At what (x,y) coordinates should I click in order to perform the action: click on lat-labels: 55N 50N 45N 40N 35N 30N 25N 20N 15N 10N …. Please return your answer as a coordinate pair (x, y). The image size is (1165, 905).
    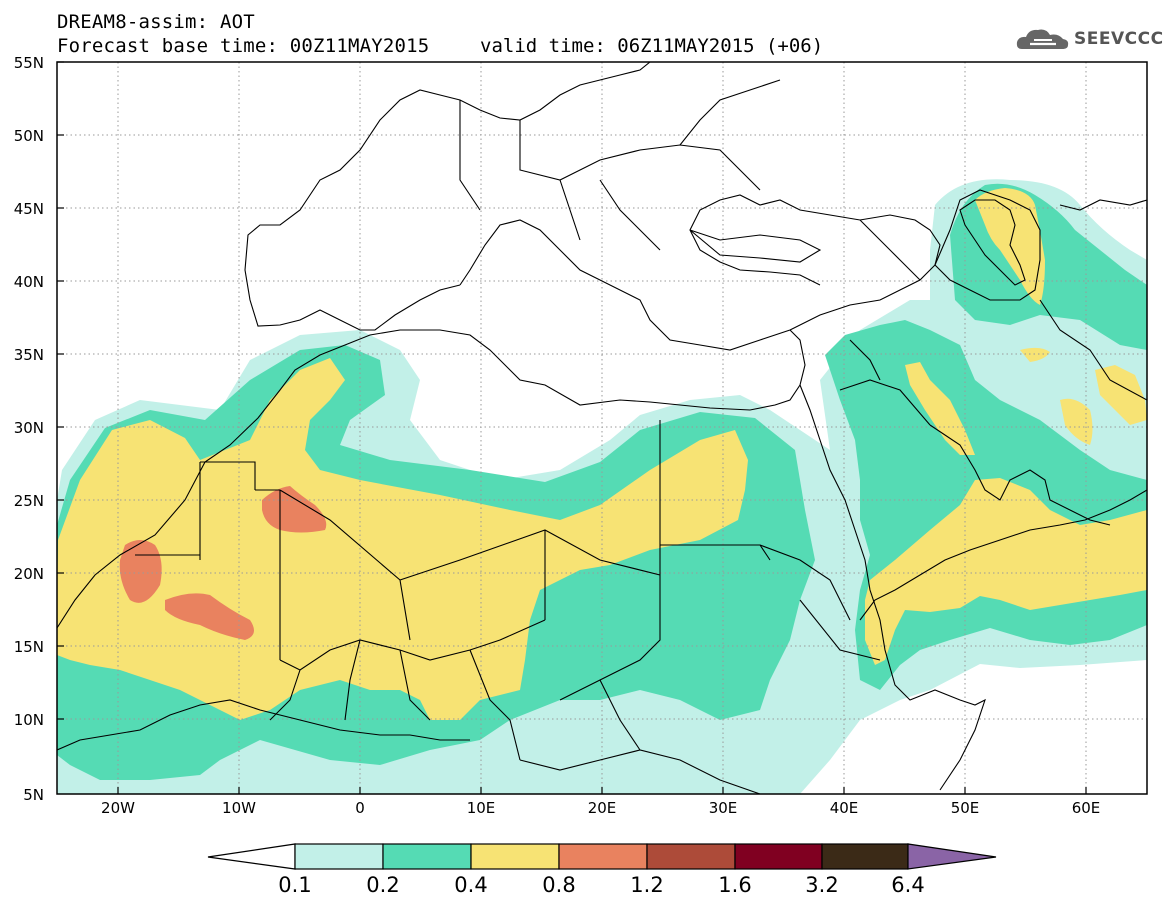
    Looking at the image, I should click on (29, 429).